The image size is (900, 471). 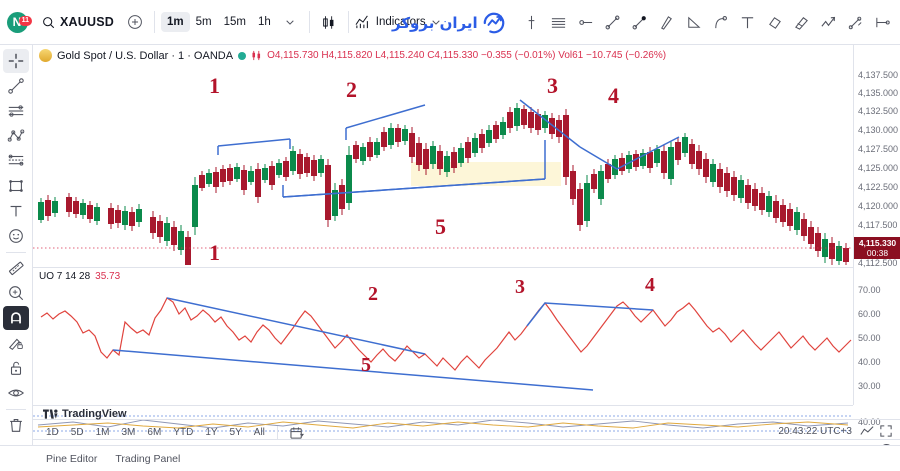 What do you see at coordinates (16, 236) in the screenshot?
I see `emoji-icon` at bounding box center [16, 236].